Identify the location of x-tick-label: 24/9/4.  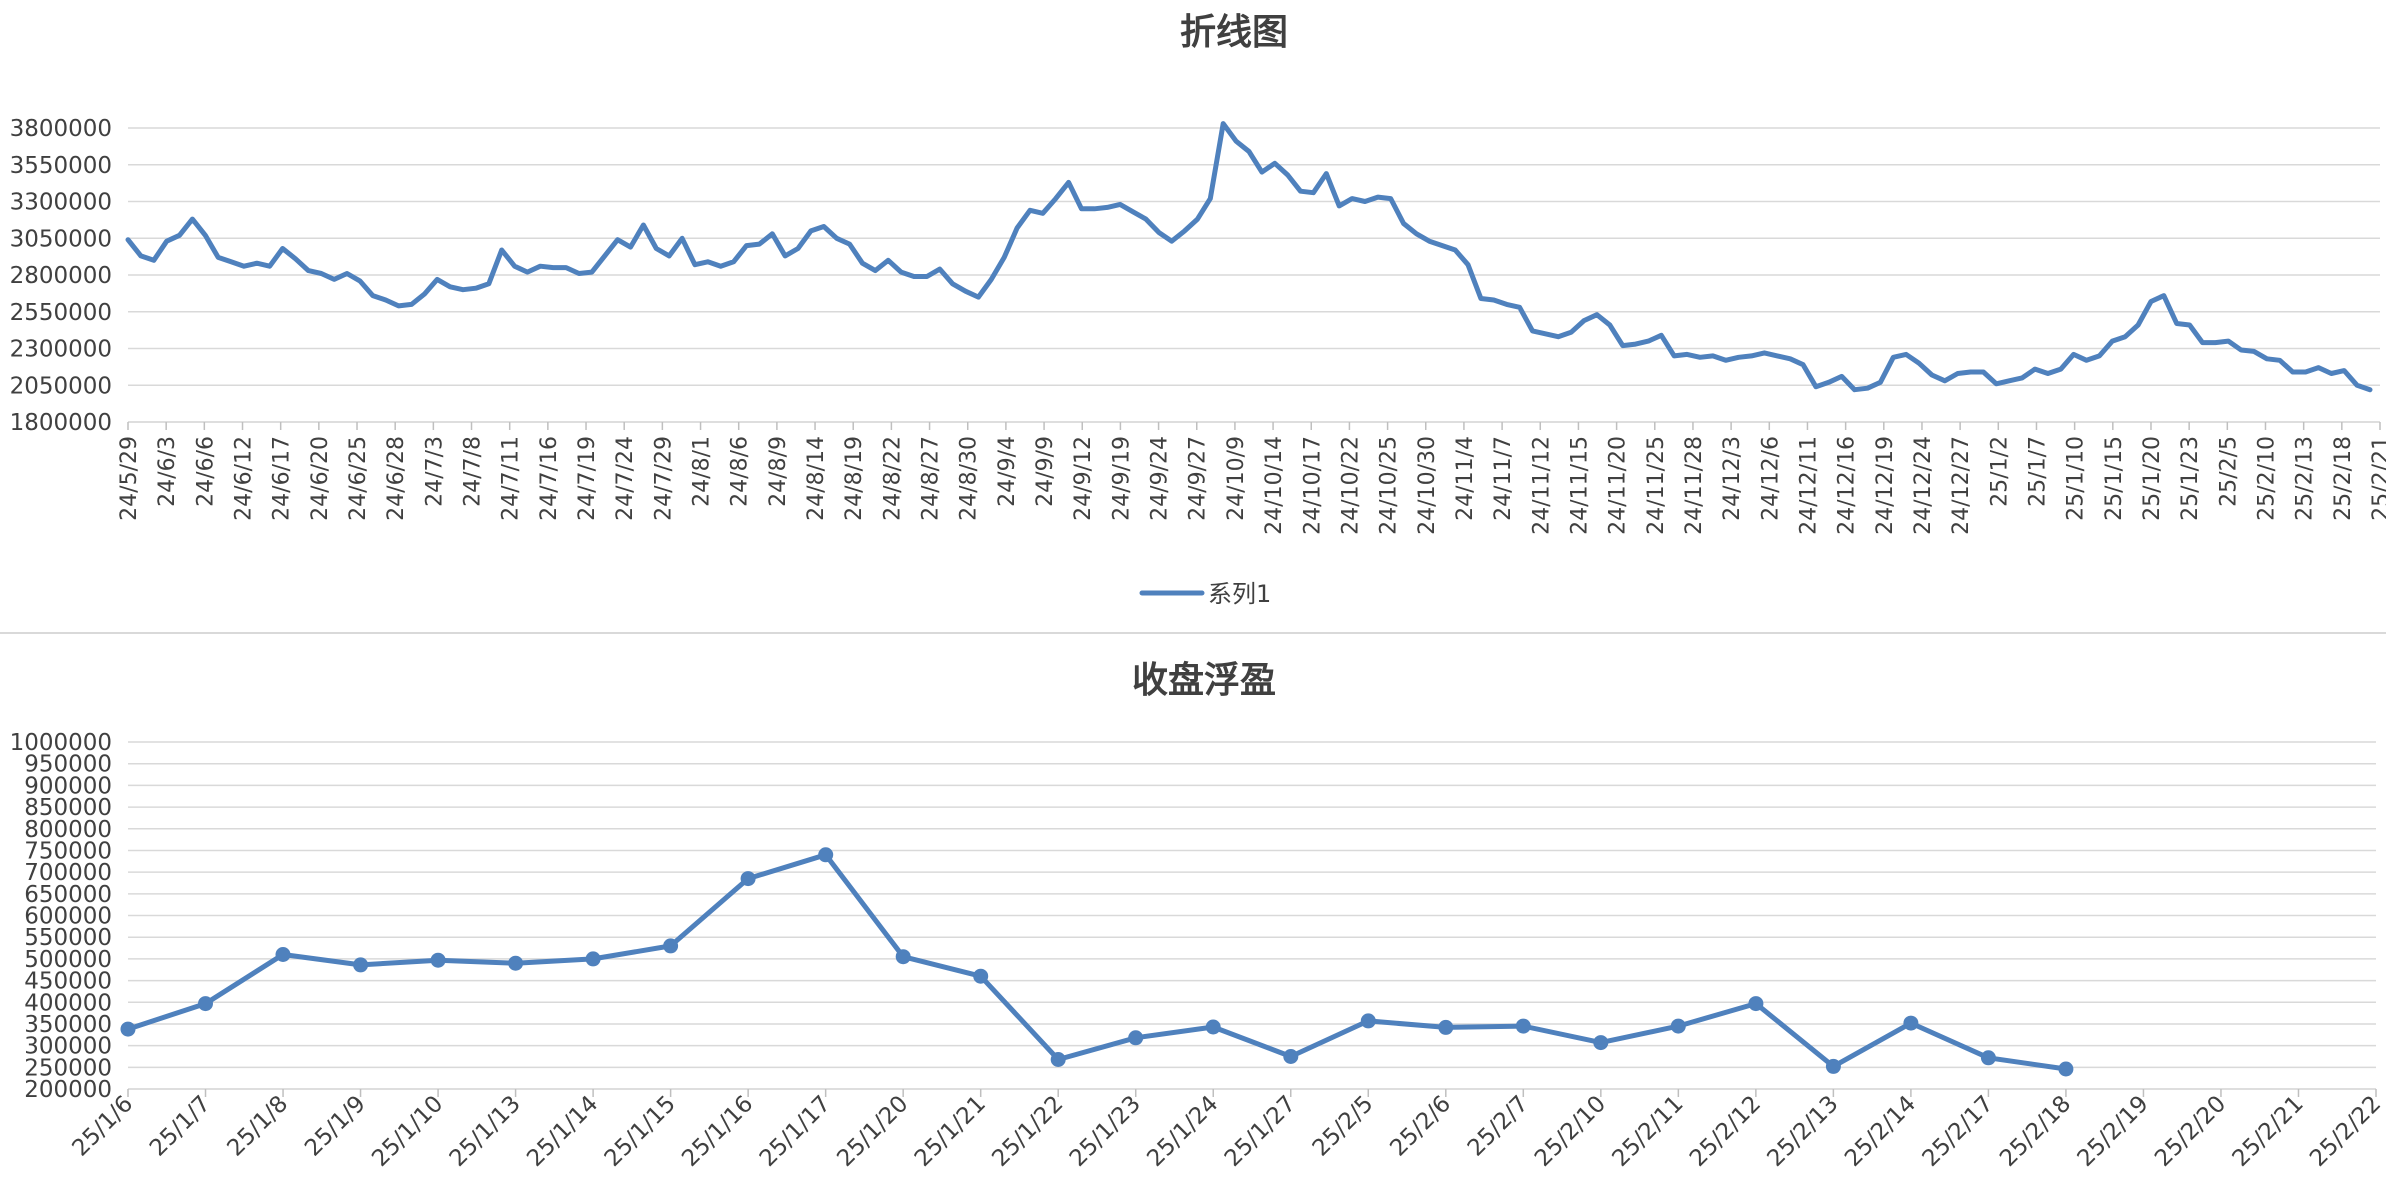
(1007, 471).